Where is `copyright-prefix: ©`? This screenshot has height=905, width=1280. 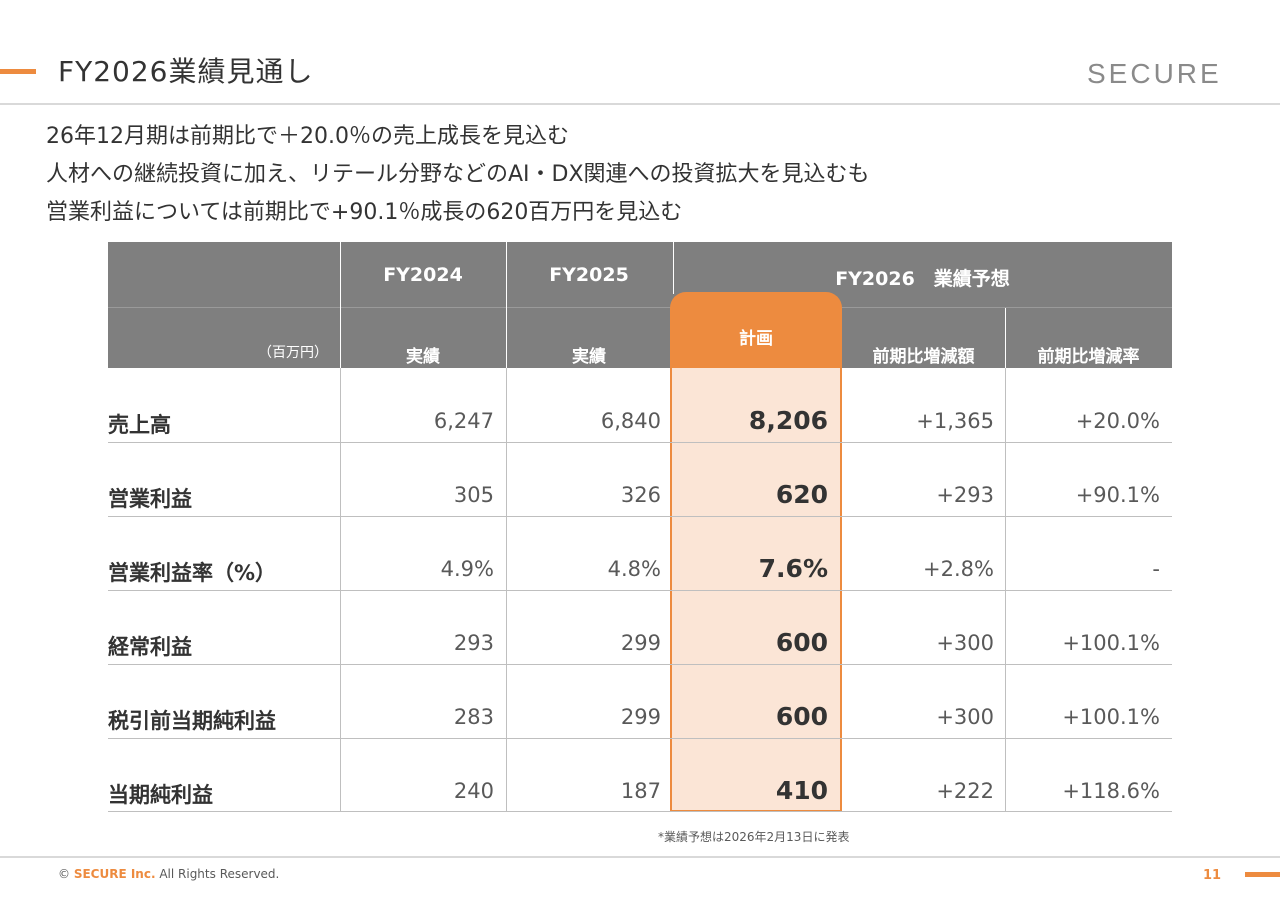
copyright-prefix: © is located at coordinates (66, 874).